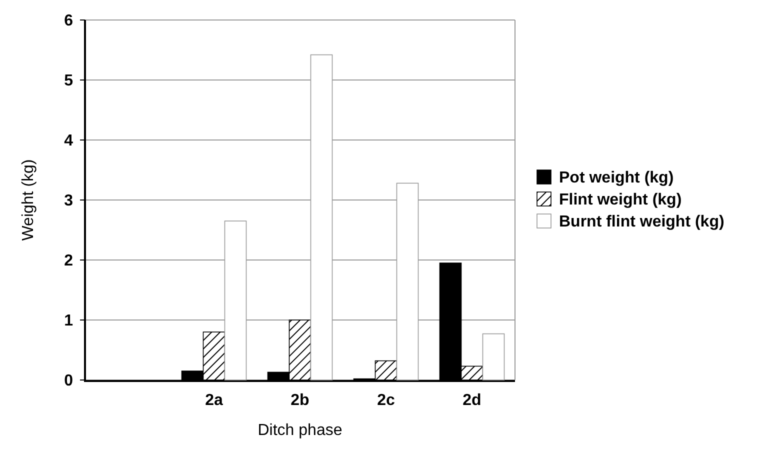  What do you see at coordinates (472, 400) in the screenshot?
I see `x-tick-label: 2d` at bounding box center [472, 400].